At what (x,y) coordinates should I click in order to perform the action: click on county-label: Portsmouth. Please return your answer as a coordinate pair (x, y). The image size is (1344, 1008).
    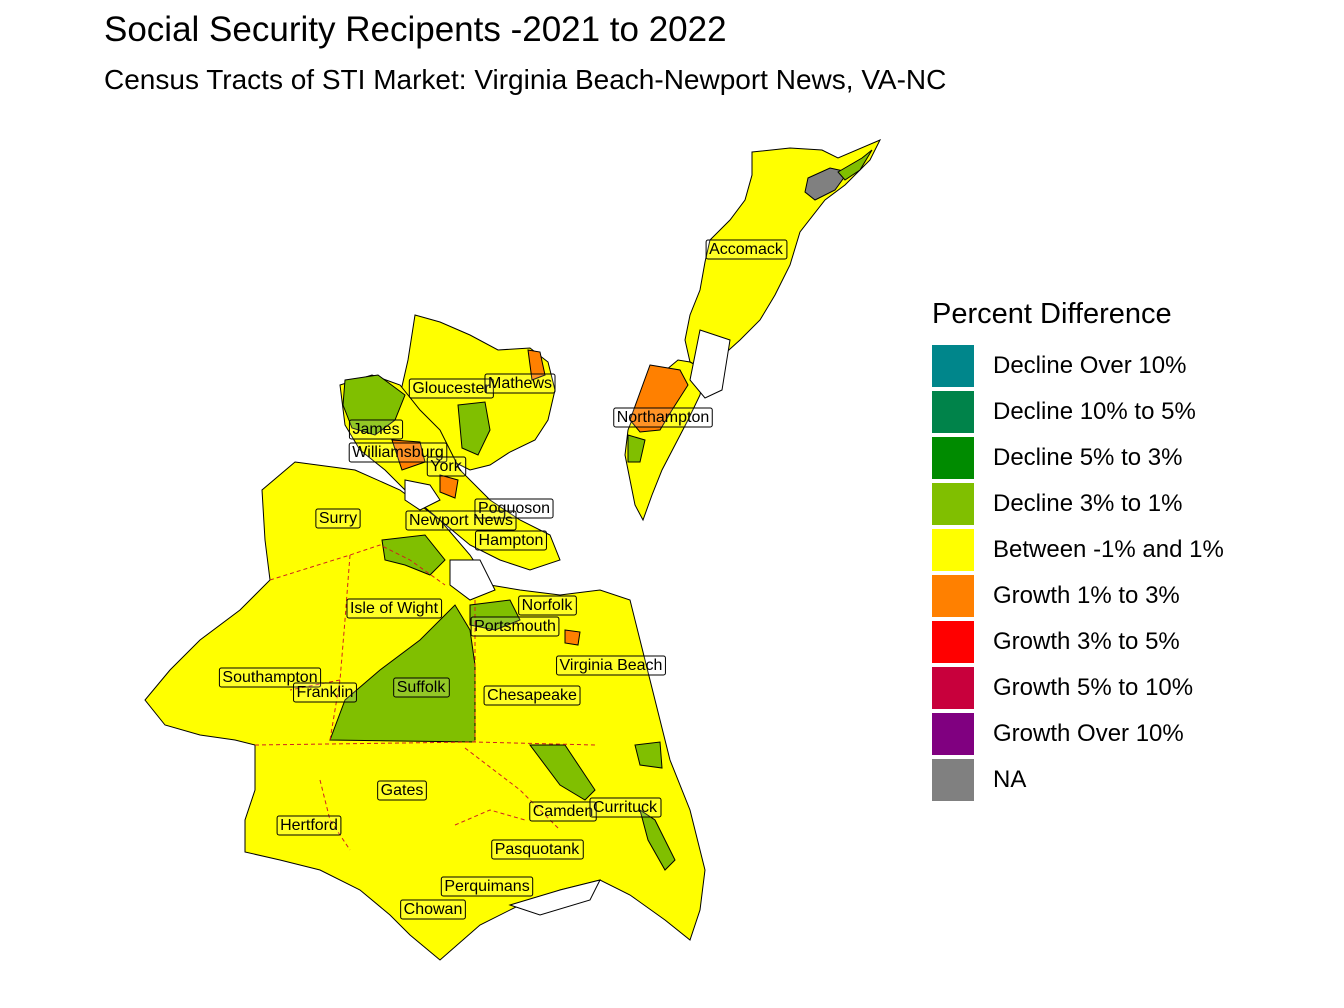
    Looking at the image, I should click on (515, 626).